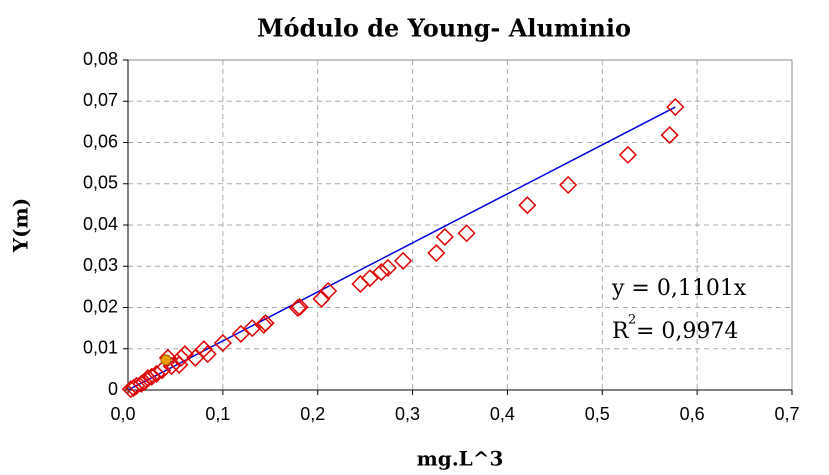 The image size is (829, 475). What do you see at coordinates (100, 306) in the screenshot?
I see `y-tick-label: 0,02` at bounding box center [100, 306].